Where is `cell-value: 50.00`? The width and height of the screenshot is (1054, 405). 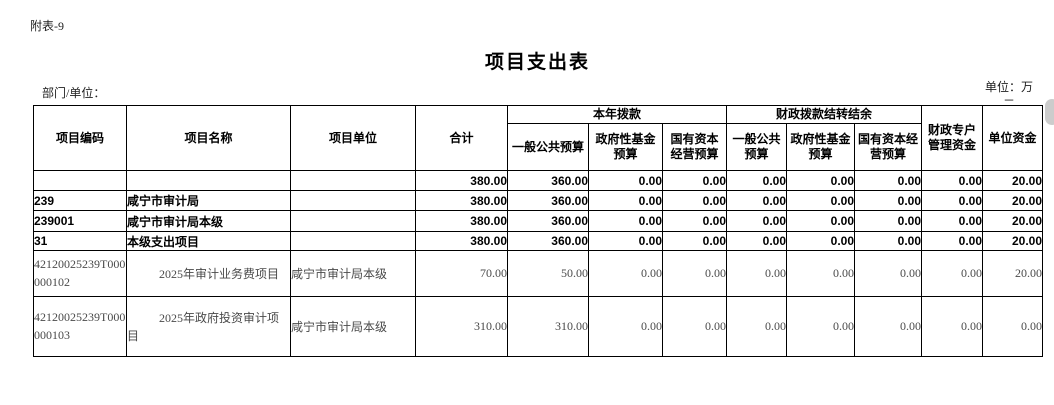
cell-value: 50.00 is located at coordinates (548, 273).